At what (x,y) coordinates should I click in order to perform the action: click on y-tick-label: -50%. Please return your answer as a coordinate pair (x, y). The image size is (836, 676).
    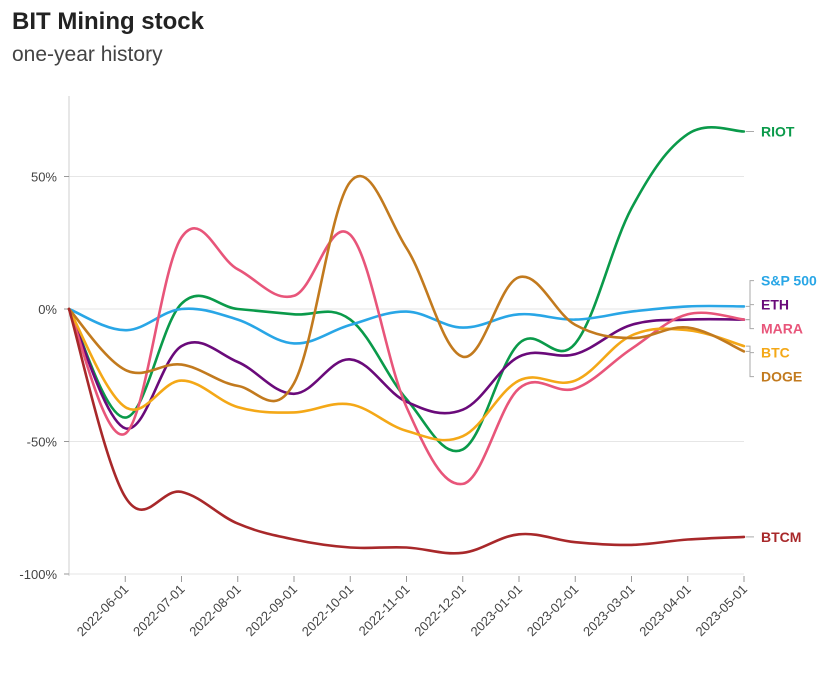
    Looking at the image, I should click on (42, 442).